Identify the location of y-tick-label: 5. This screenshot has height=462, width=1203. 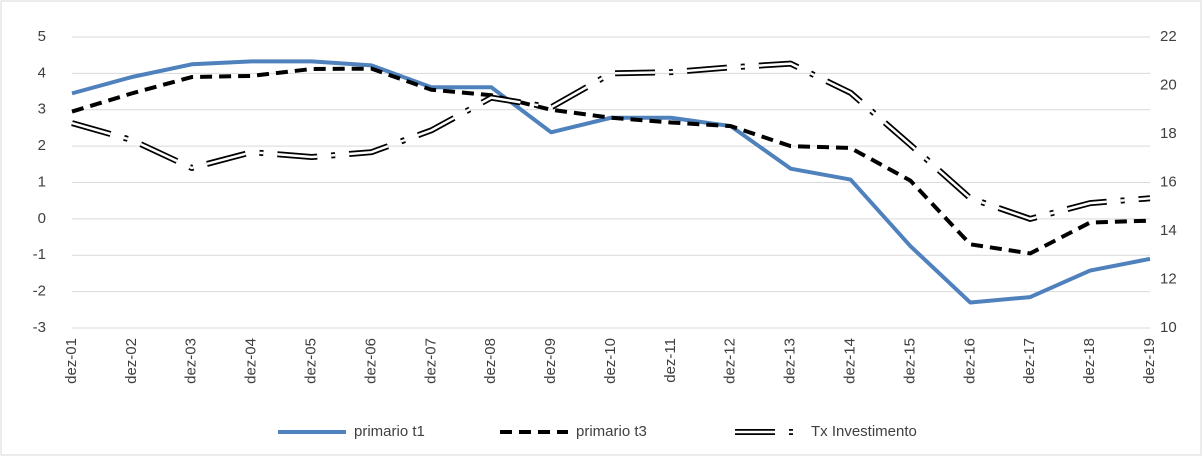
(42, 36).